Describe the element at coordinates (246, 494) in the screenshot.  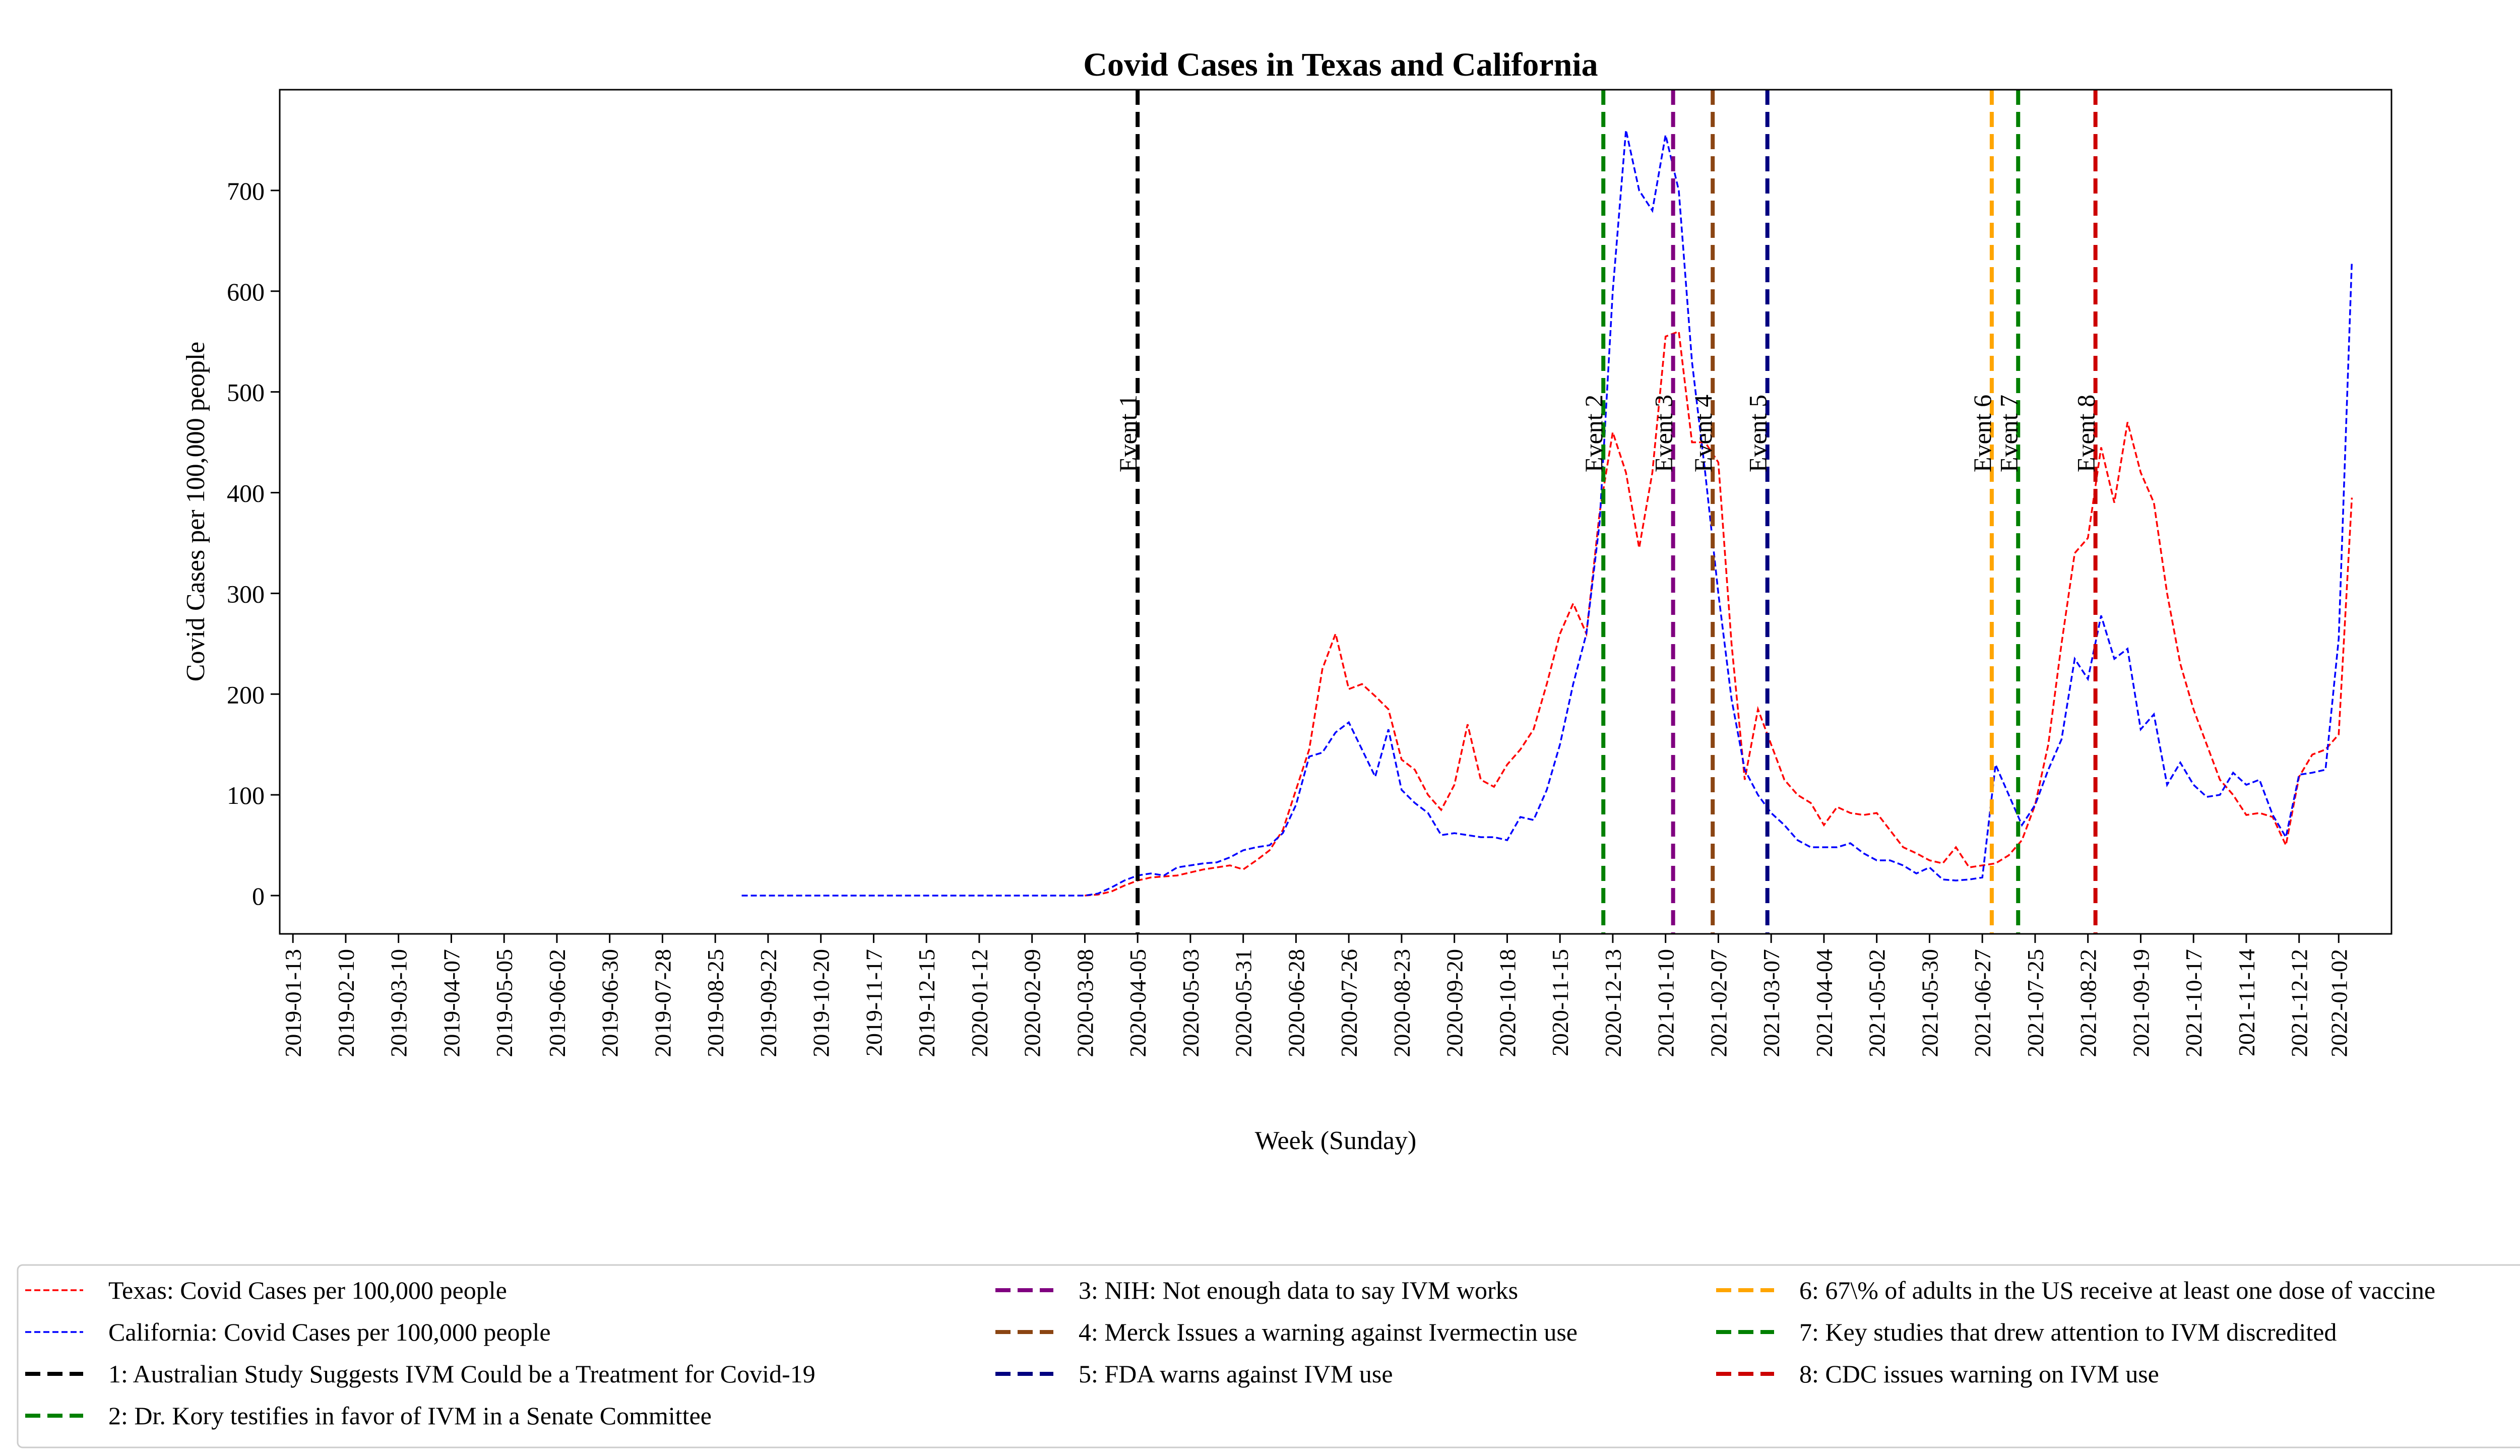
I see `y-tick-label: 400` at that location.